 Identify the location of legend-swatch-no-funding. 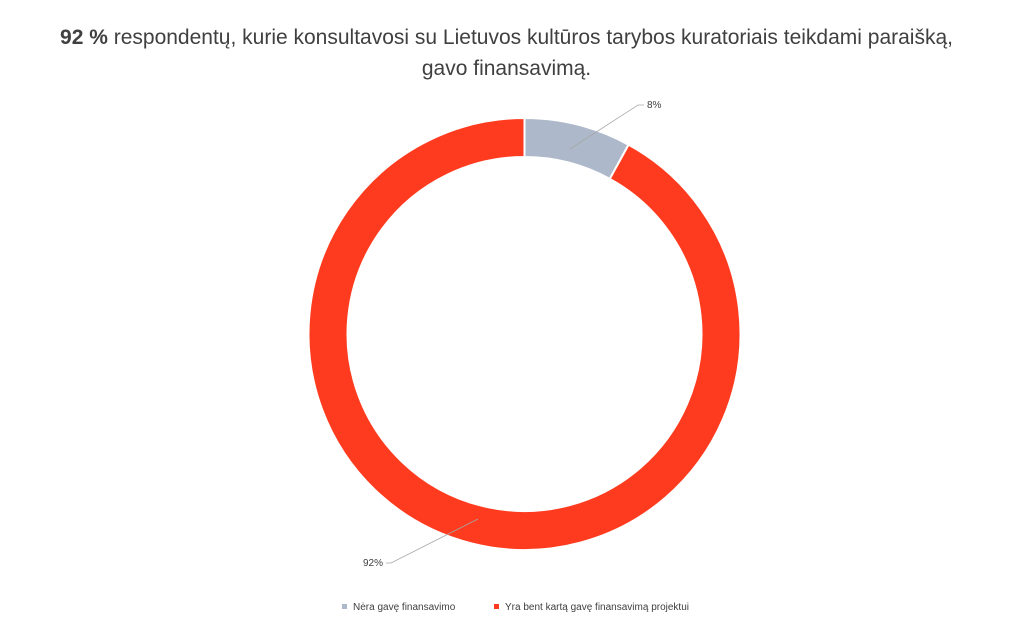
(344, 606).